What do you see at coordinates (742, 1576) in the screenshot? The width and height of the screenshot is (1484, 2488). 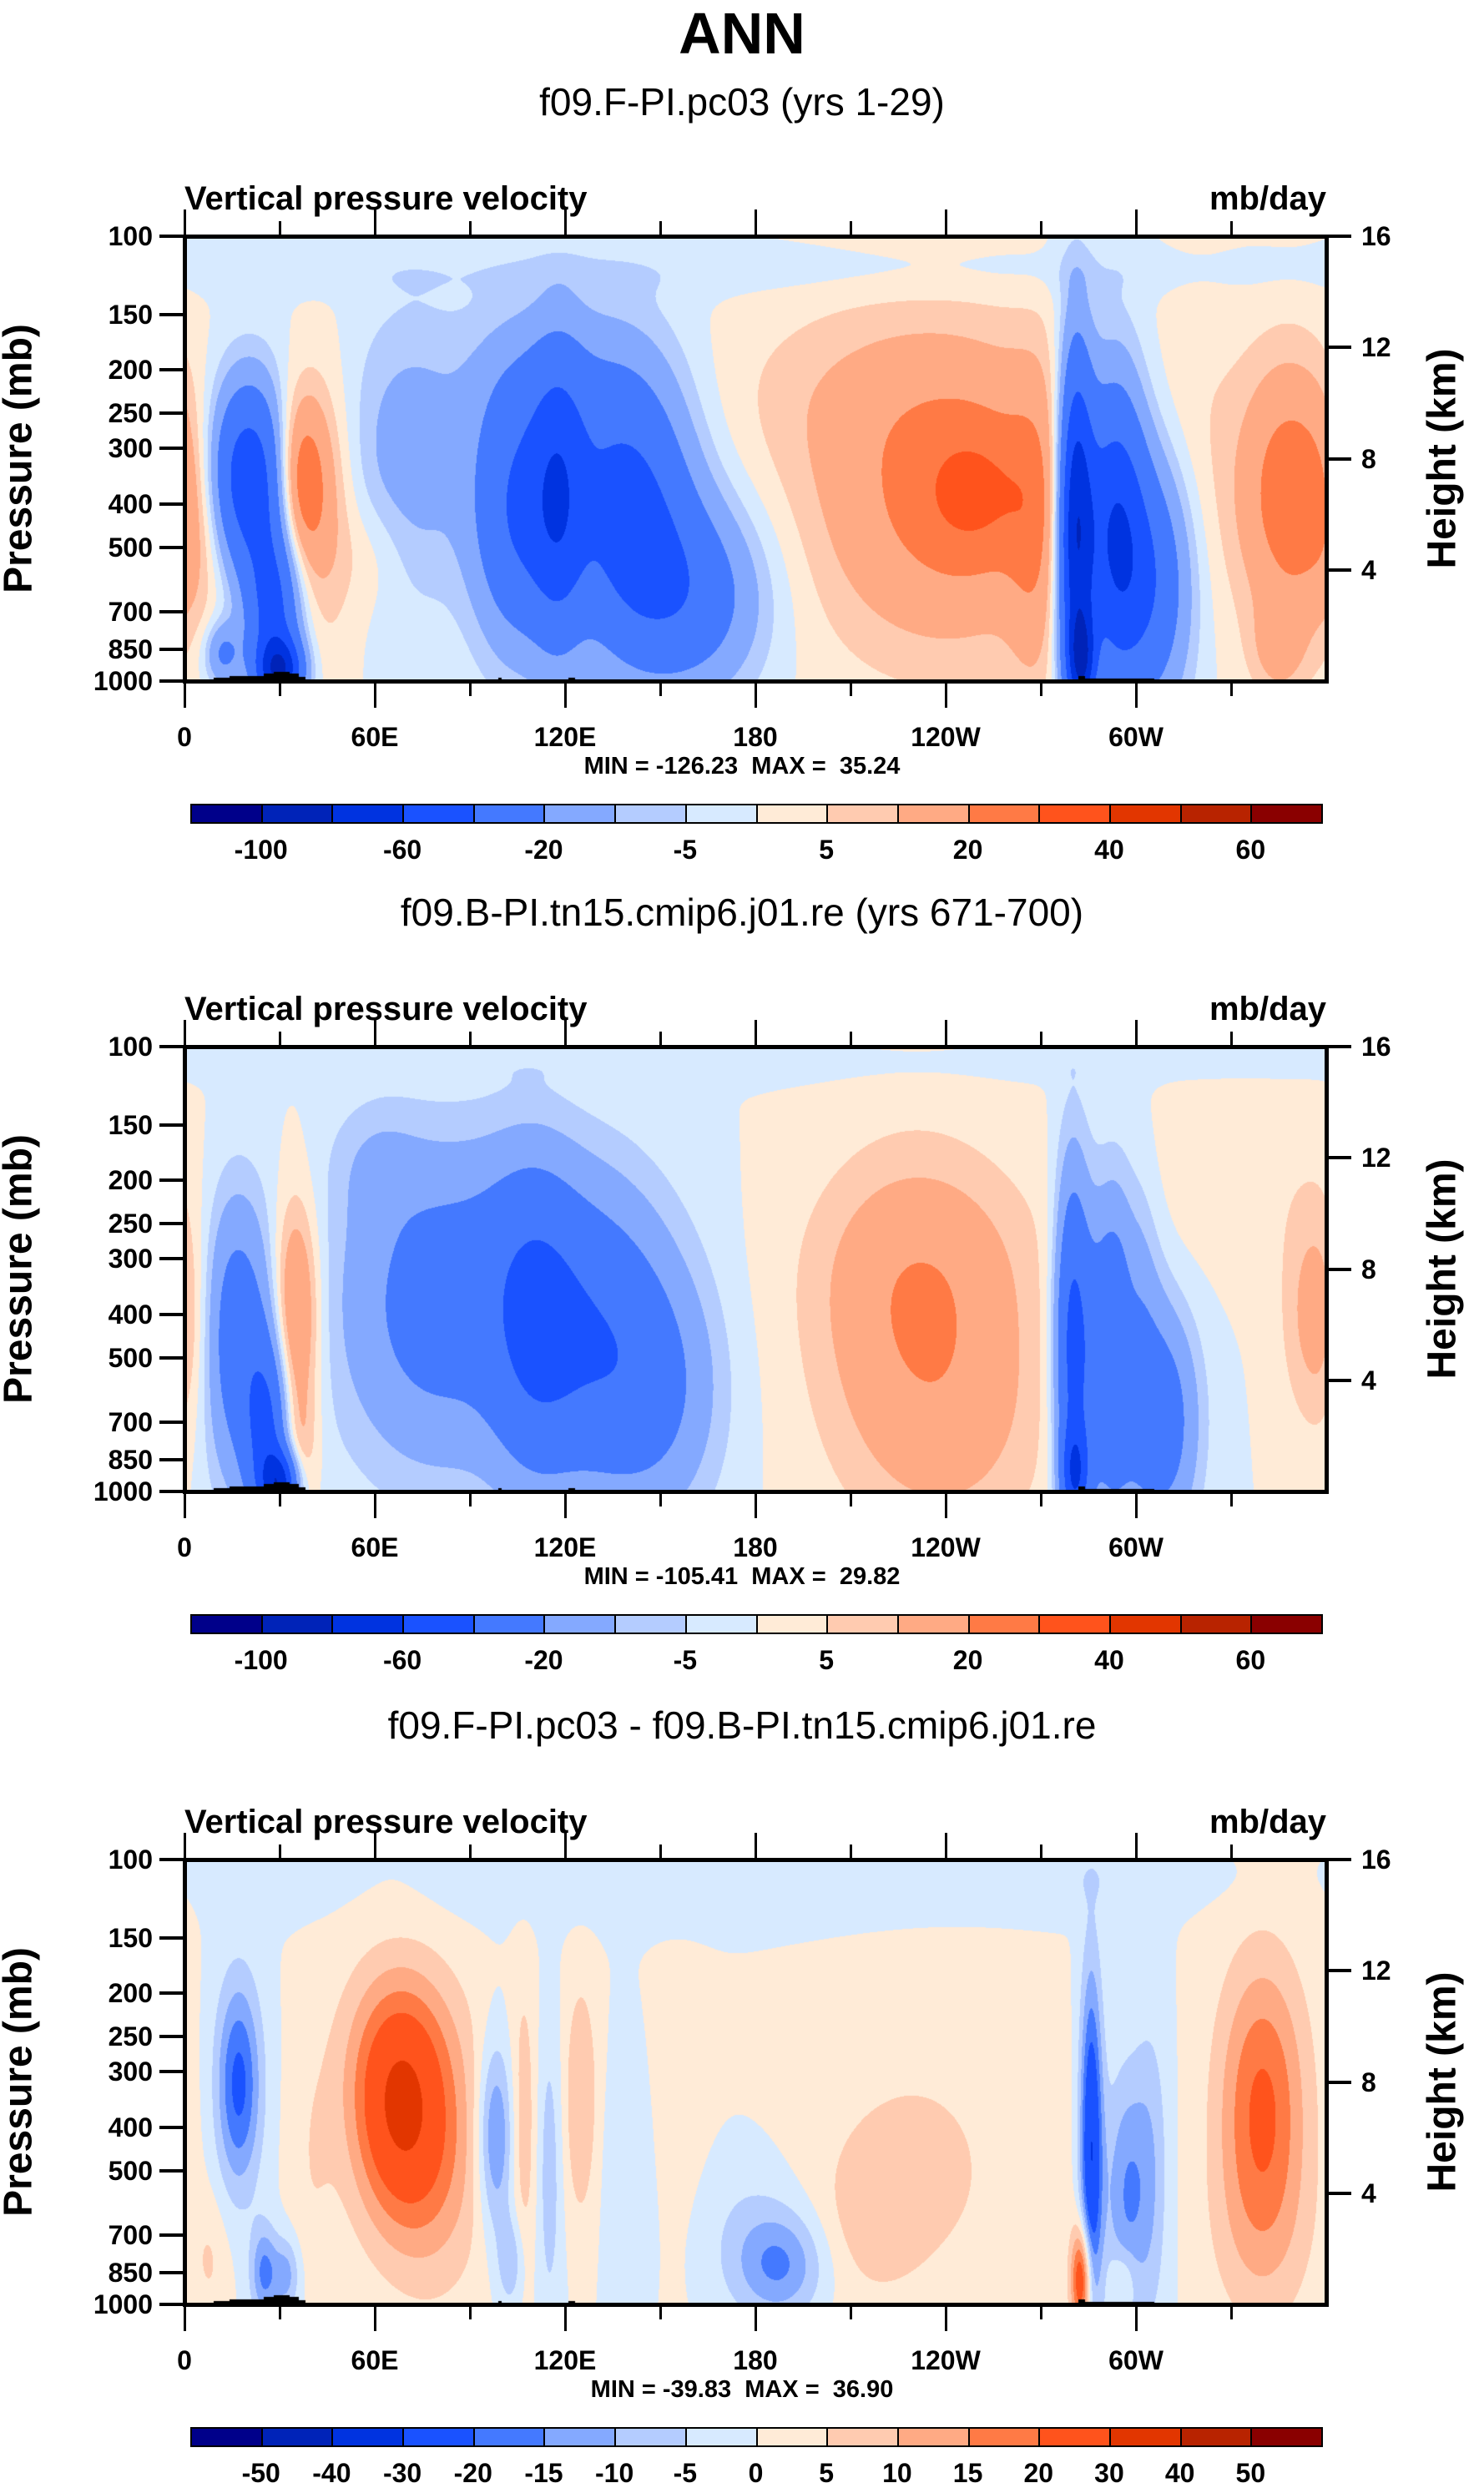 I see `min-max-text: MIN = -105.41 MAX = 29.82` at bounding box center [742, 1576].